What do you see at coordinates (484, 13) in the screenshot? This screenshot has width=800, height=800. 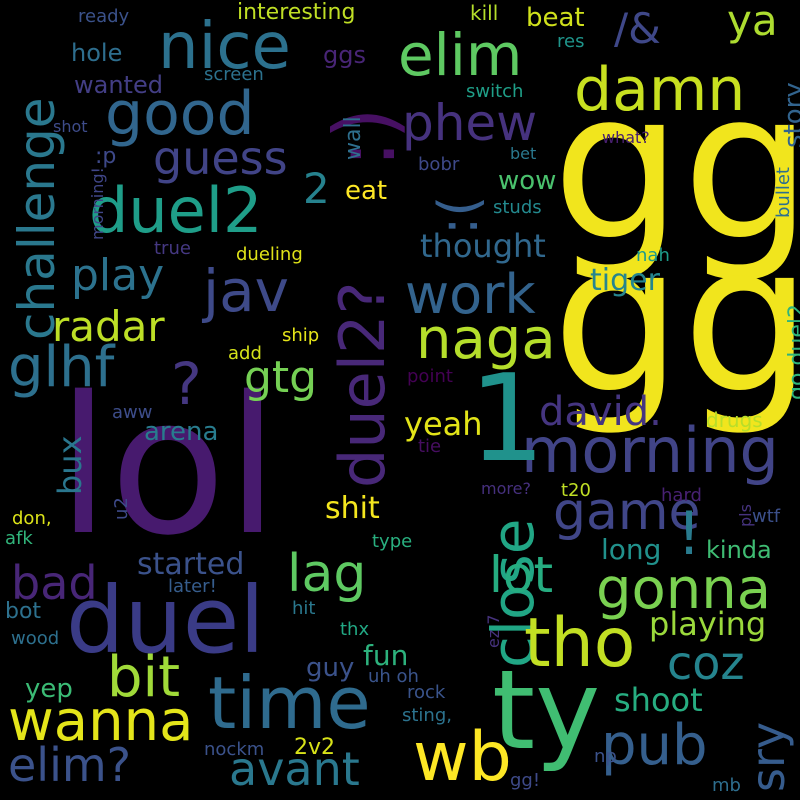 I see `word-kill: kill` at bounding box center [484, 13].